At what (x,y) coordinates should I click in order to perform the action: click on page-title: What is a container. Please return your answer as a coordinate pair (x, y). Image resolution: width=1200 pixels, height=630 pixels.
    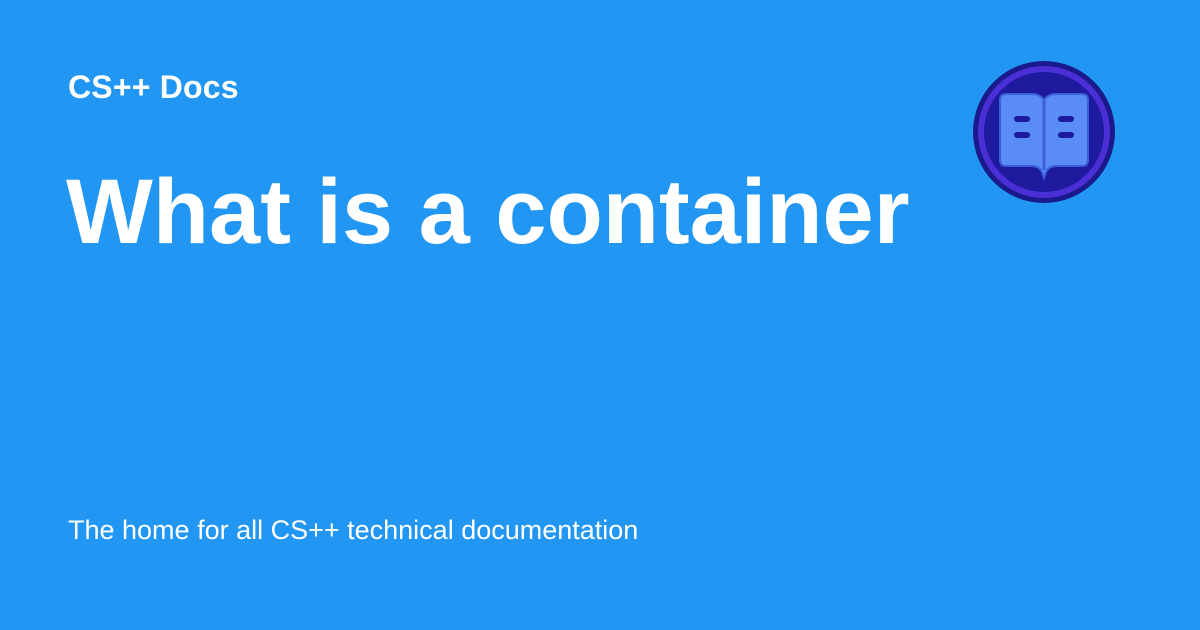
    Looking at the image, I should click on (488, 212).